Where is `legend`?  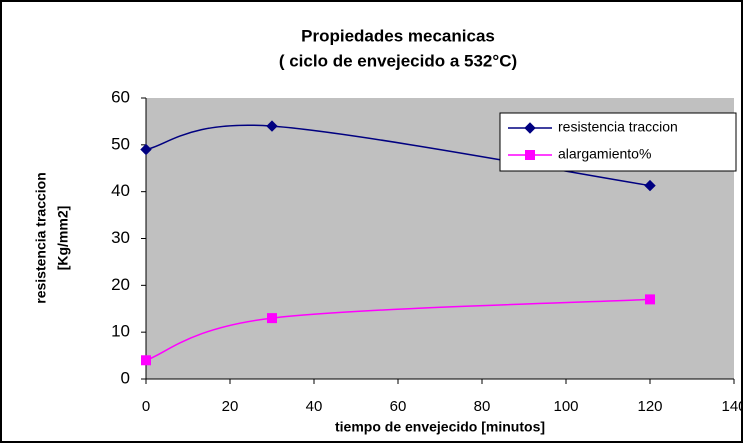
legend is located at coordinates (618, 142).